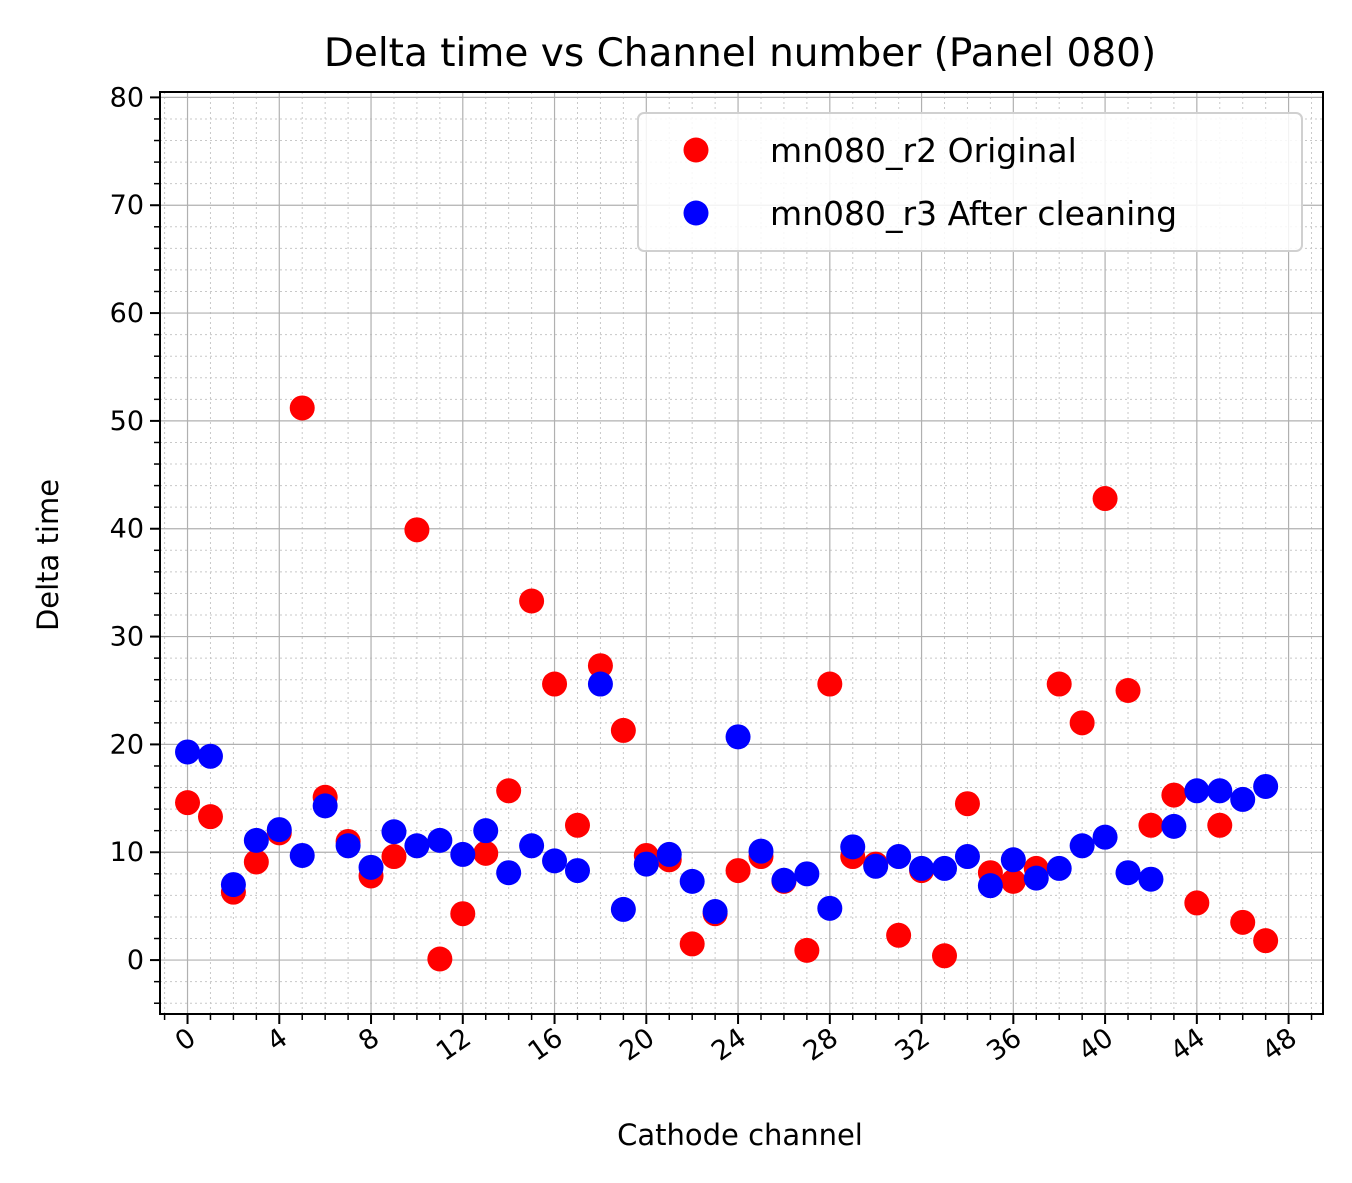  Describe the element at coordinates (127, 637) in the screenshot. I see `y-tick-label: 30` at that location.